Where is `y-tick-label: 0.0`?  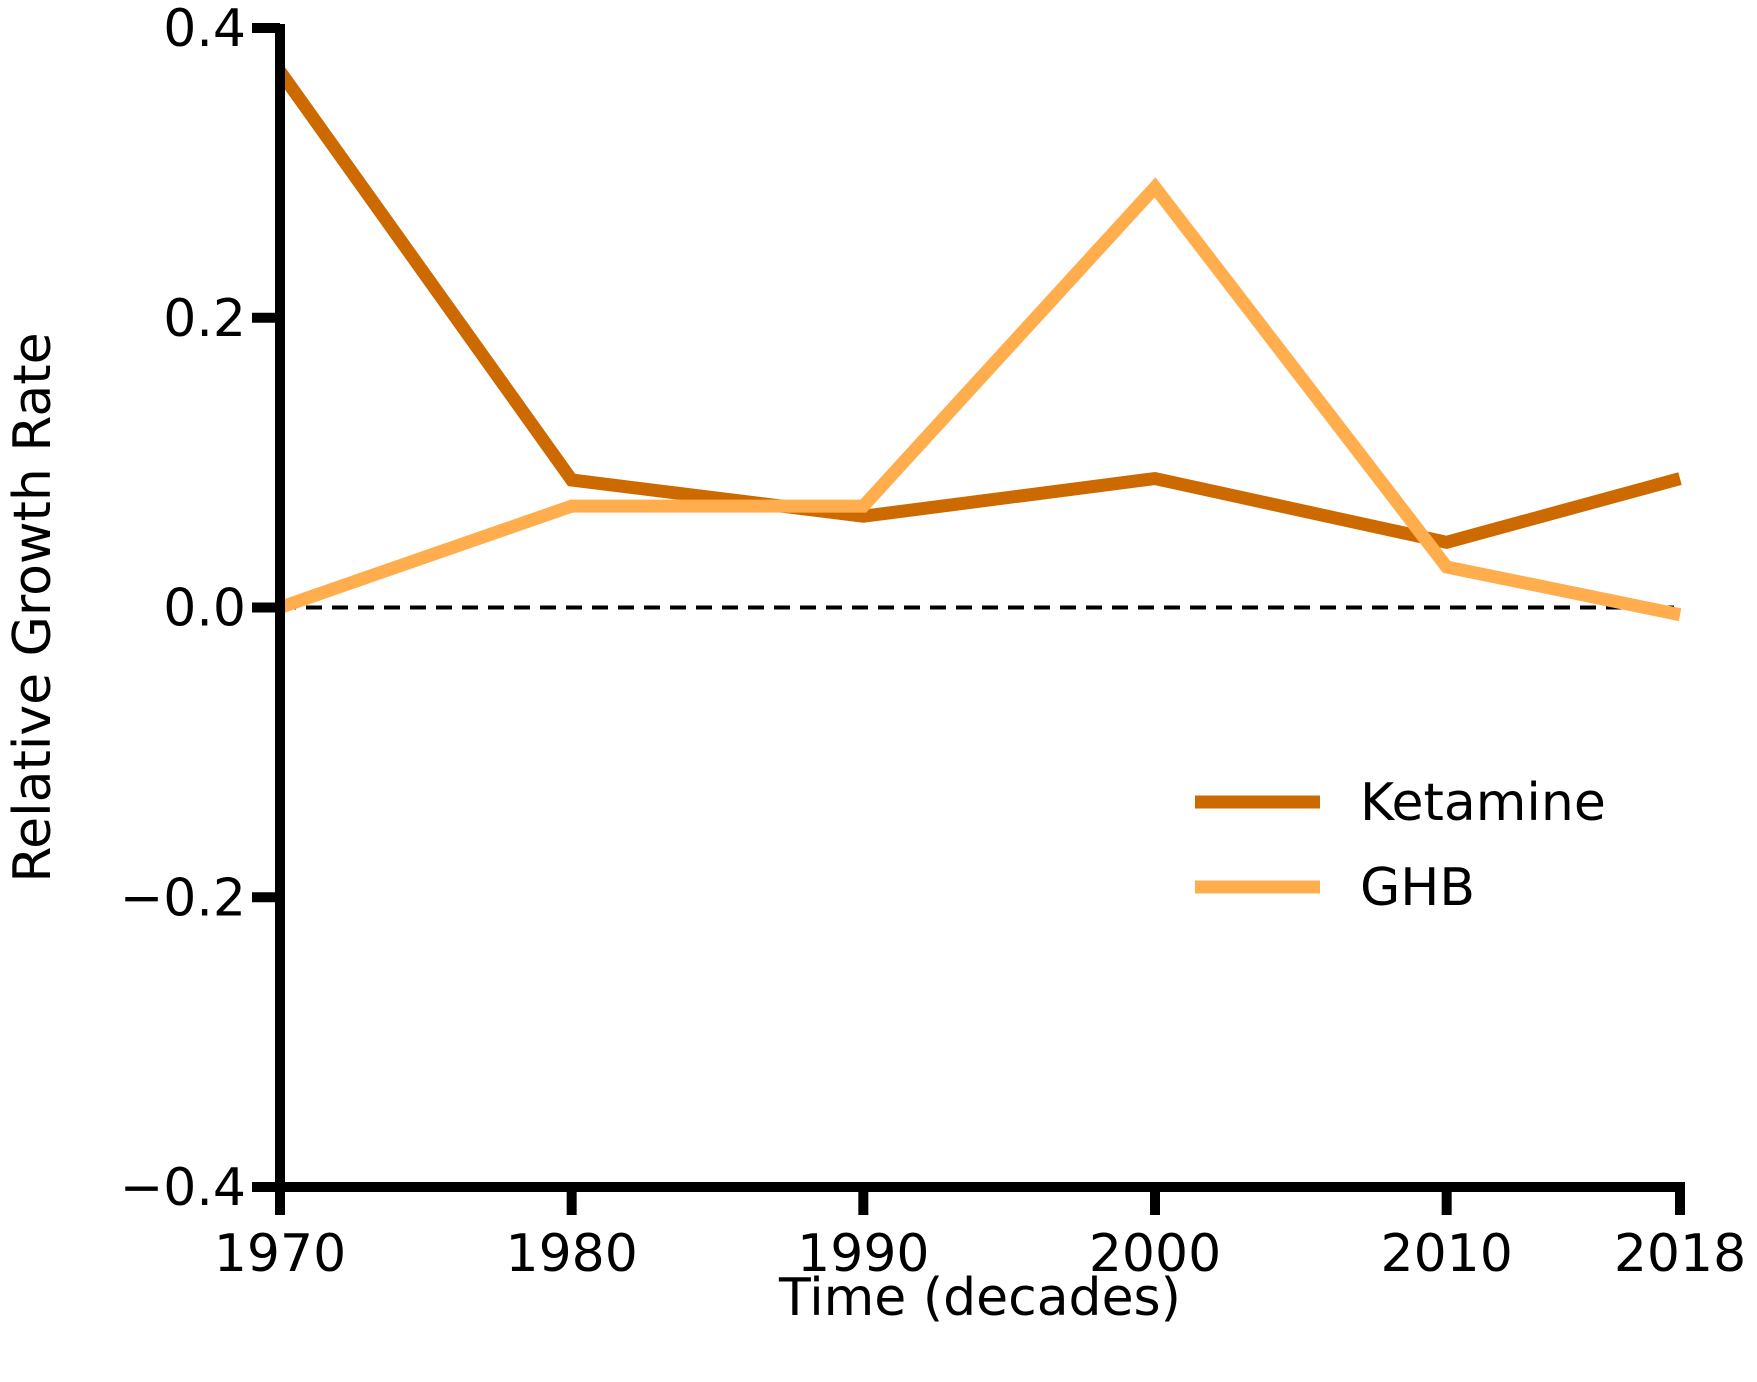 y-tick-label: 0.0 is located at coordinates (204, 609).